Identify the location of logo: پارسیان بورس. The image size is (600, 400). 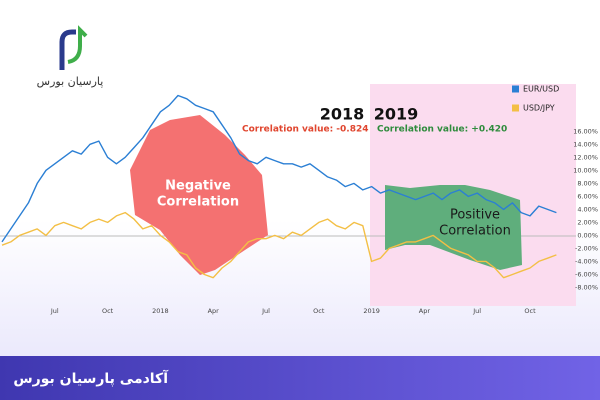
(70, 56).